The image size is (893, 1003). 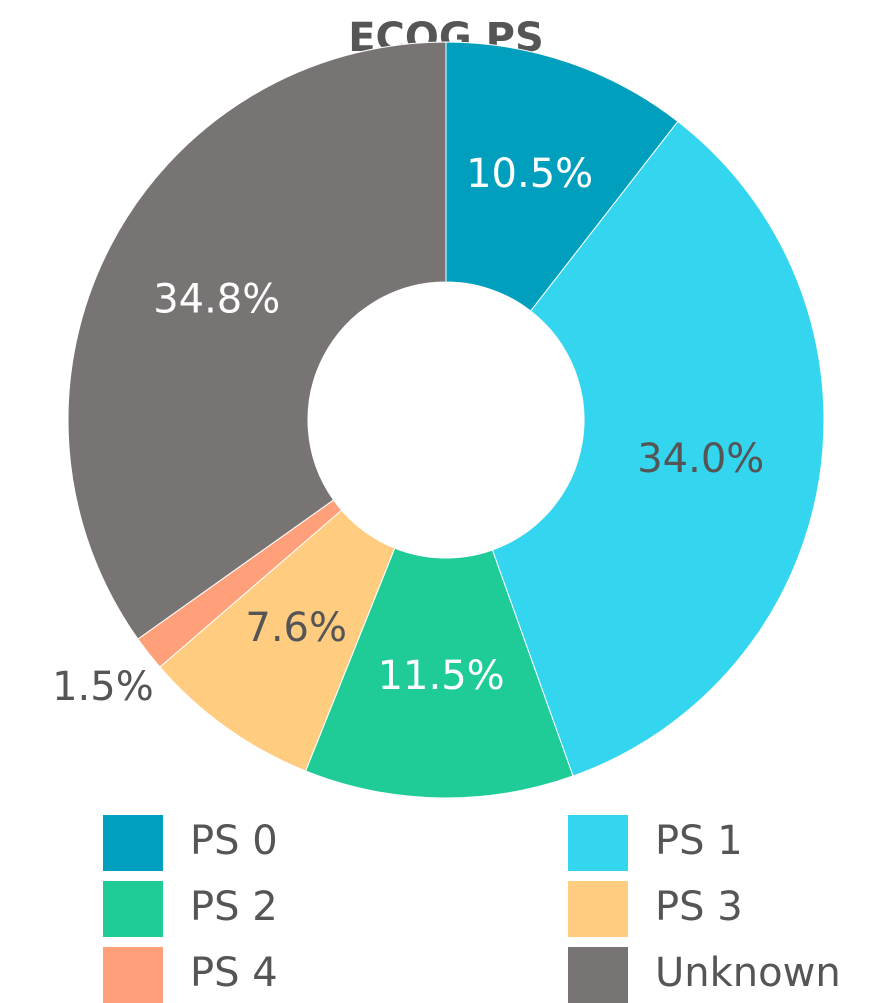 I want to click on data-label: 34.0%, so click(x=700, y=459).